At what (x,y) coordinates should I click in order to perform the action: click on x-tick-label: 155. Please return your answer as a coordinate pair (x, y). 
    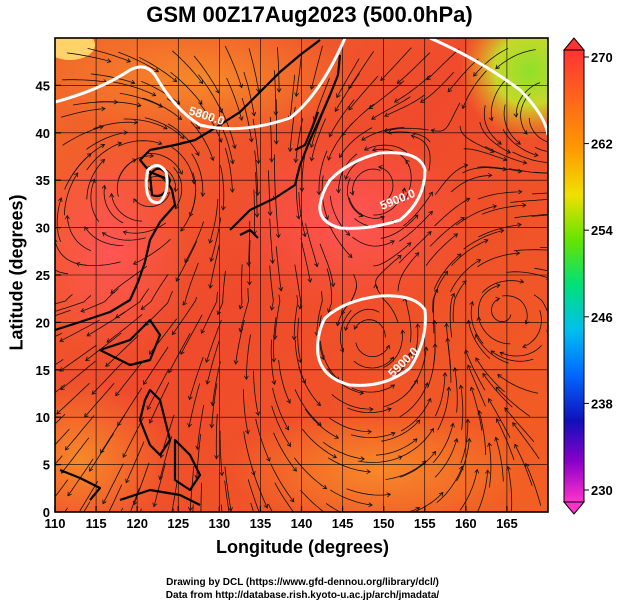
    Looking at the image, I should click on (425, 523).